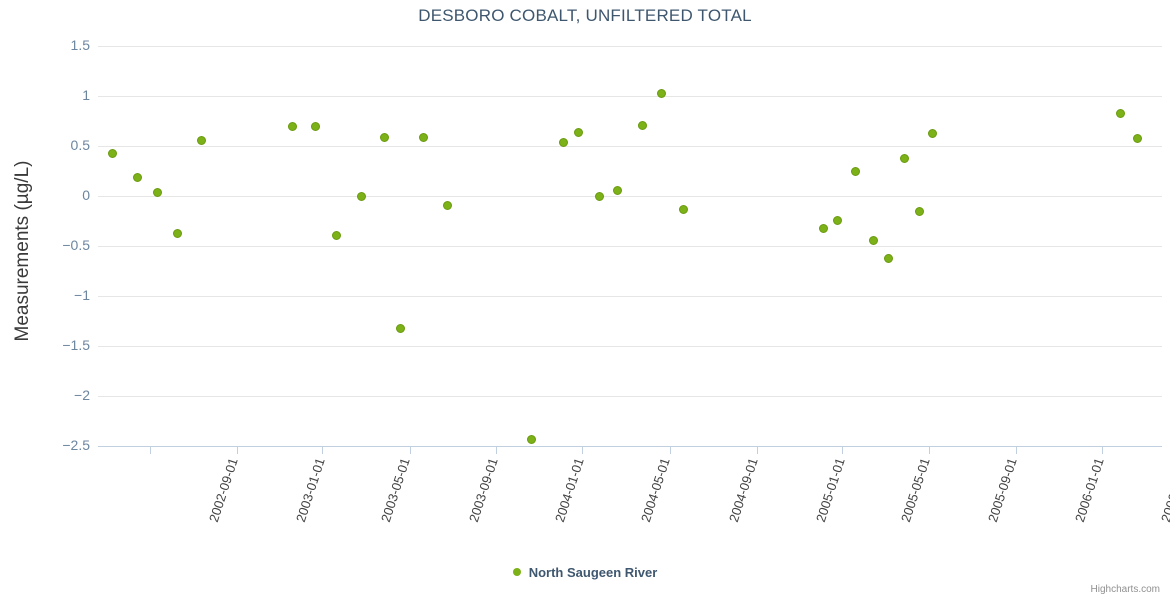 Image resolution: width=1170 pixels, height=600 pixels. Describe the element at coordinates (570, 490) in the screenshot. I see `x-axis-tick-label: 2004-01-01` at that location.